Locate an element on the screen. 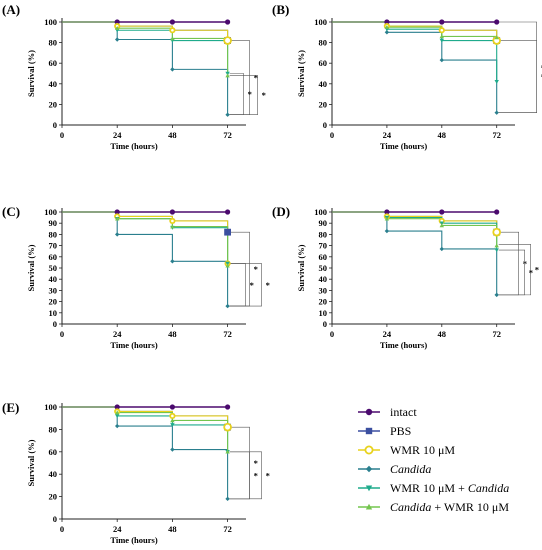  legend-item: intact is located at coordinates (387, 412).